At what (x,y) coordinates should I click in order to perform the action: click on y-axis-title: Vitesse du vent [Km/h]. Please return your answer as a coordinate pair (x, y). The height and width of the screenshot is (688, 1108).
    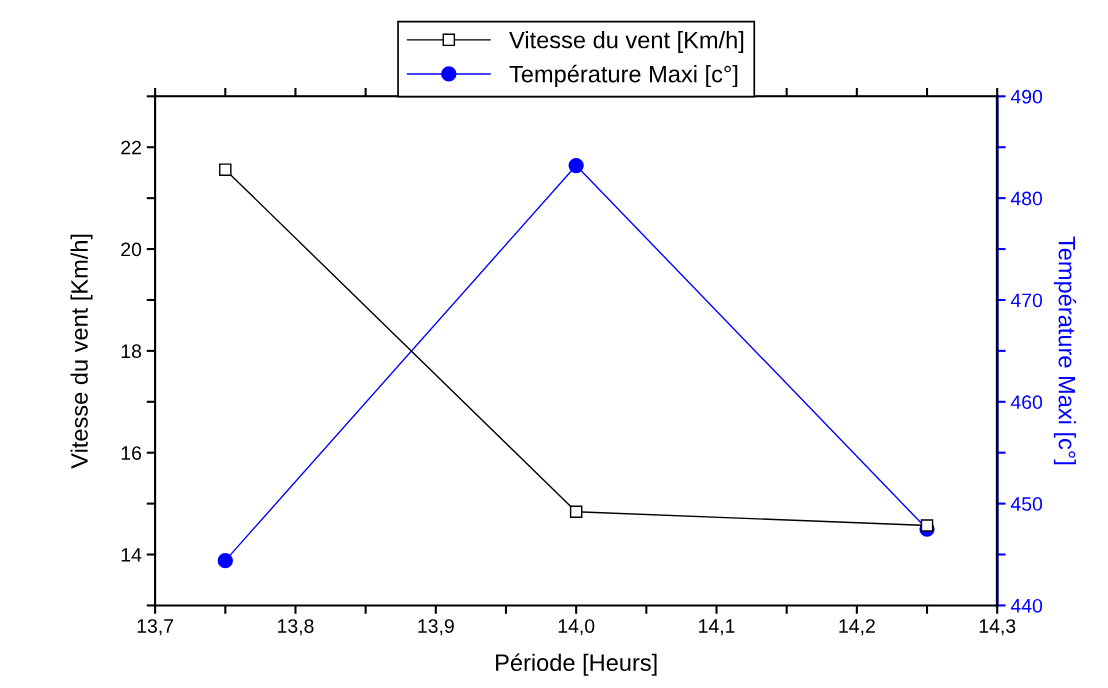
    Looking at the image, I should click on (81, 351).